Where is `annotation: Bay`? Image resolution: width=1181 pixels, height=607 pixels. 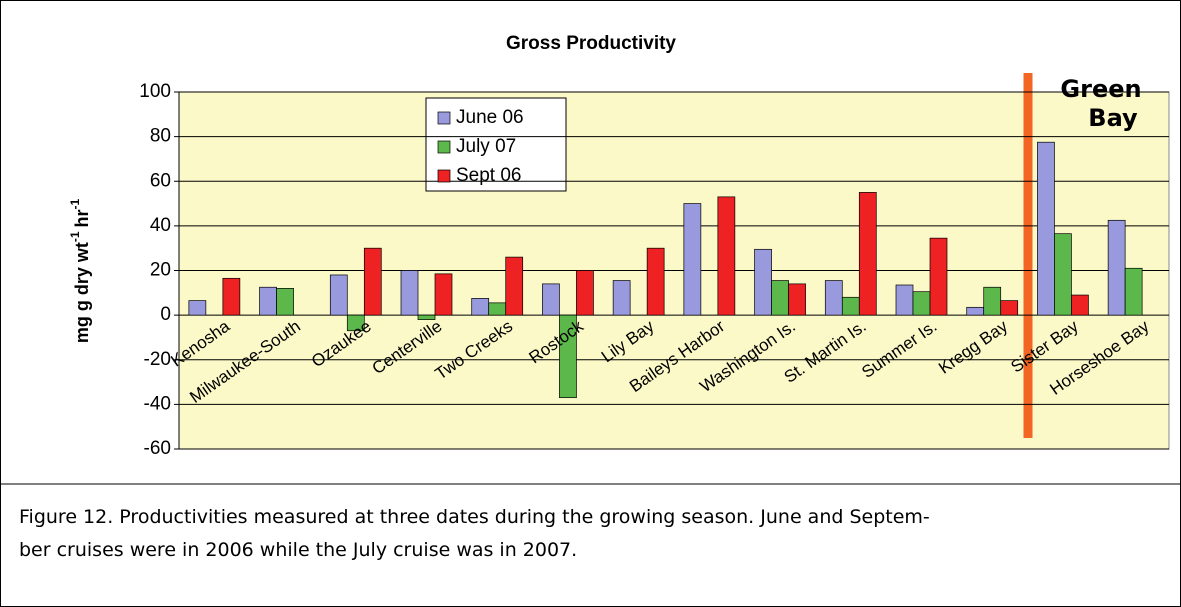 annotation: Bay is located at coordinates (1113, 118).